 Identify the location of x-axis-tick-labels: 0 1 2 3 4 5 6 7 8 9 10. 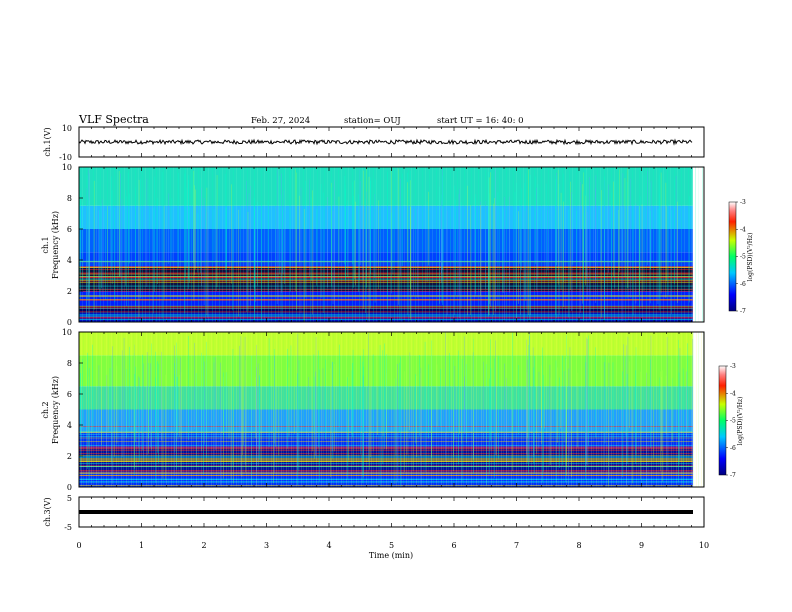
(392, 545).